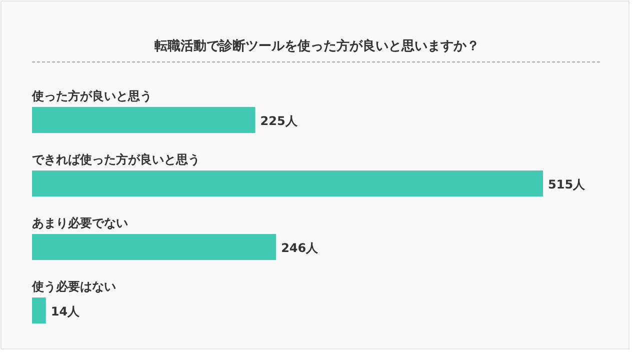 The width and height of the screenshot is (634, 354). Describe the element at coordinates (65, 311) in the screenshot. I see `data-label: 14人` at that location.